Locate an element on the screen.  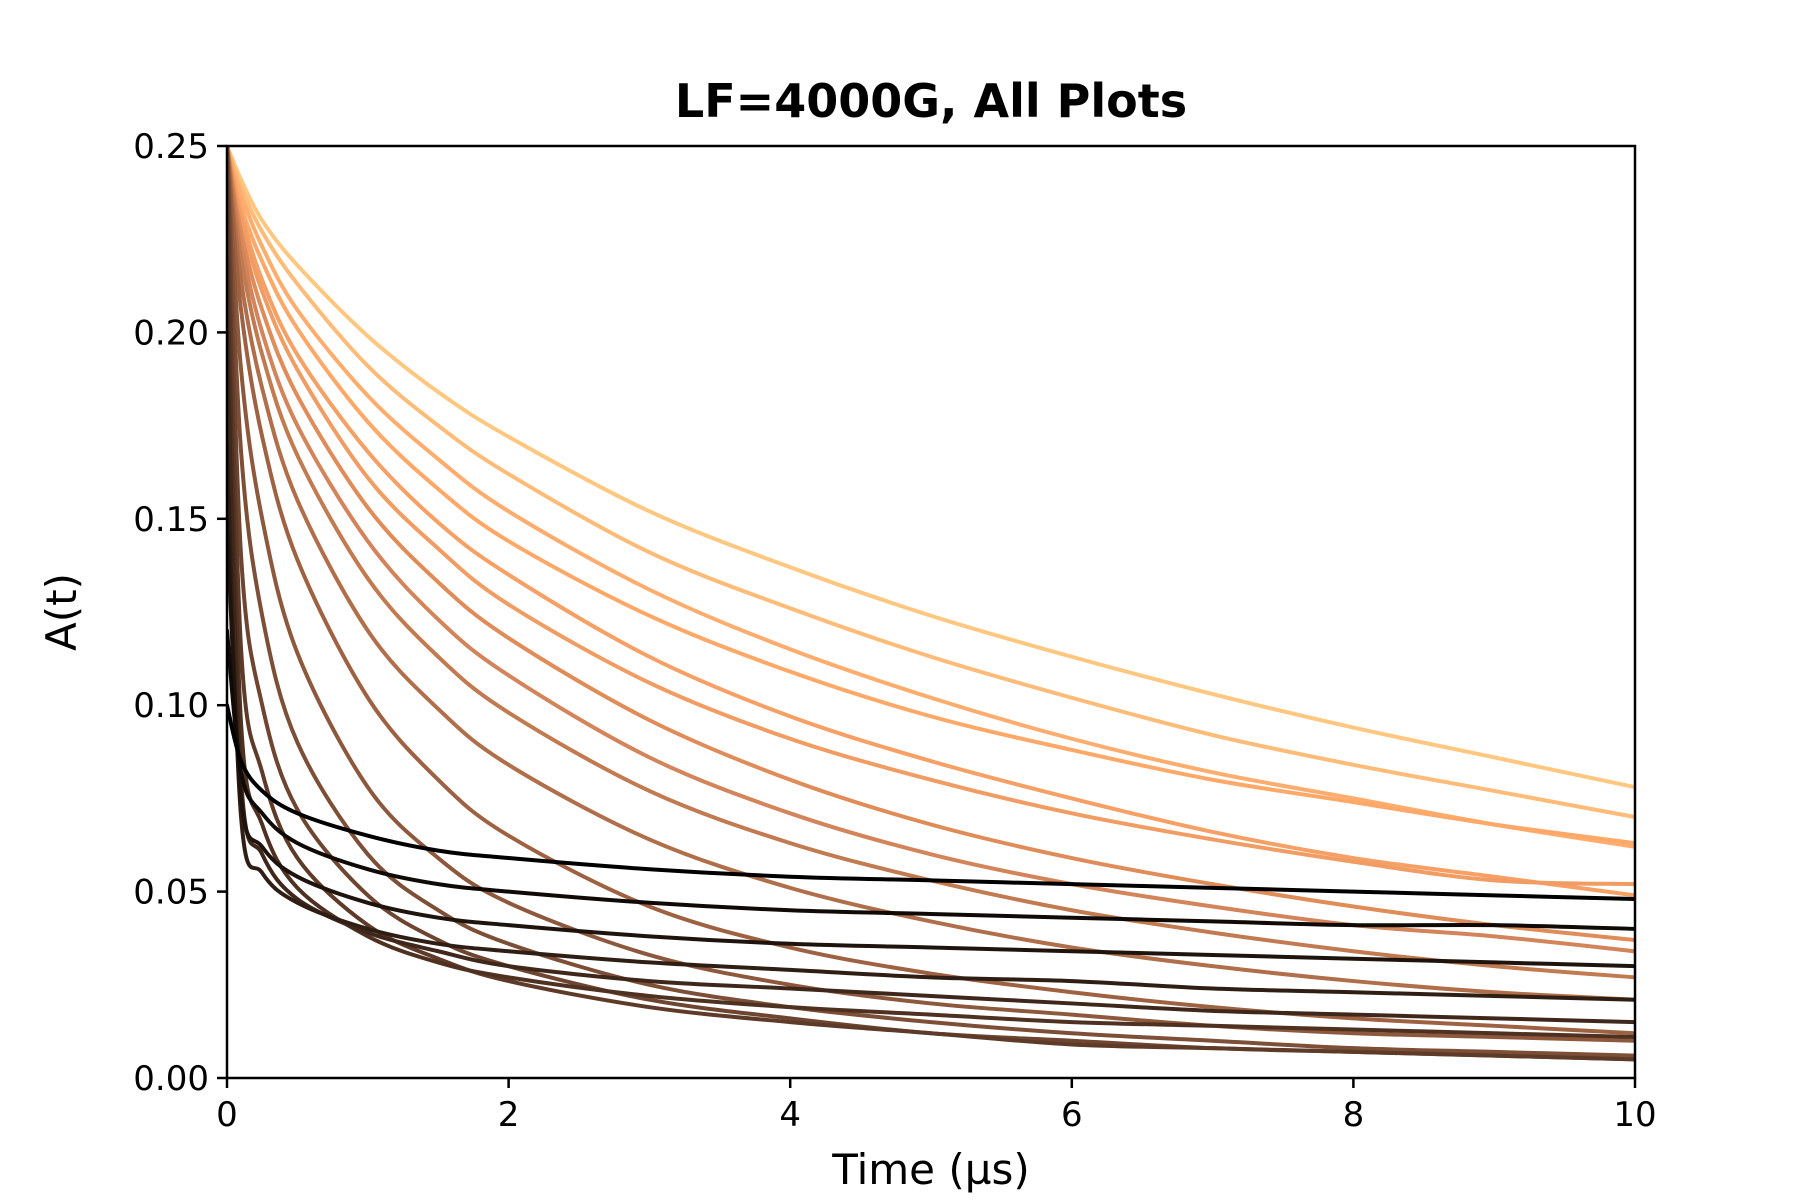
x-tick-label: 8 is located at coordinates (1354, 1115).